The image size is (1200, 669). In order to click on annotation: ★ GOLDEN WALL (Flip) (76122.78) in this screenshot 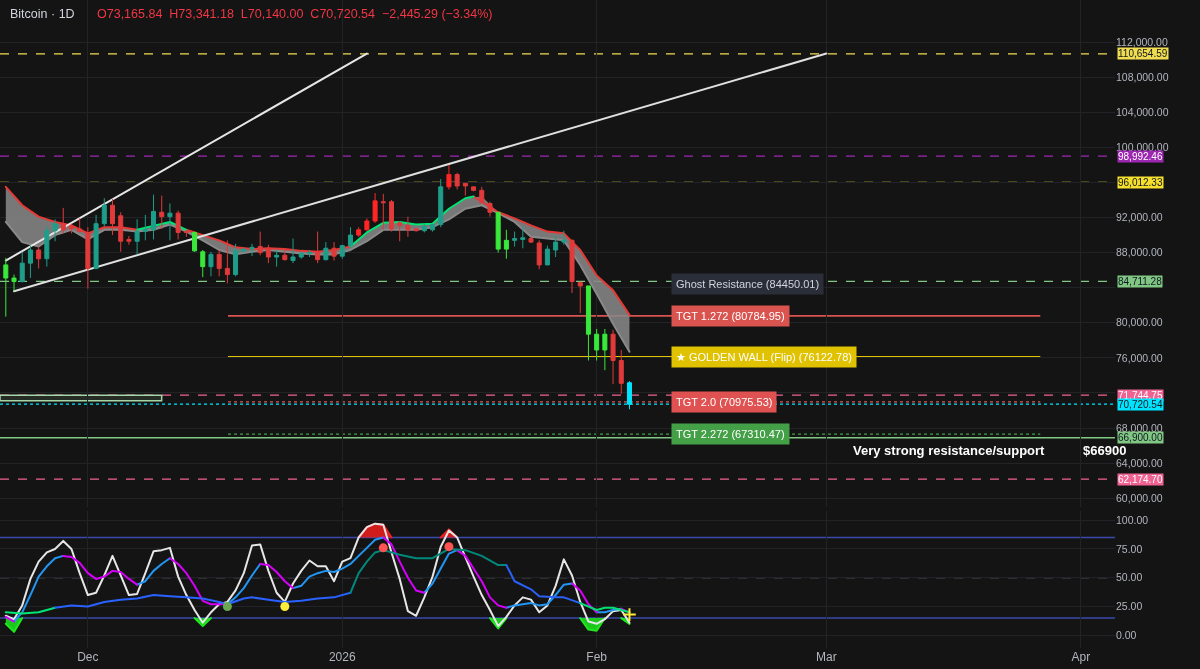, I will do `click(764, 357)`.